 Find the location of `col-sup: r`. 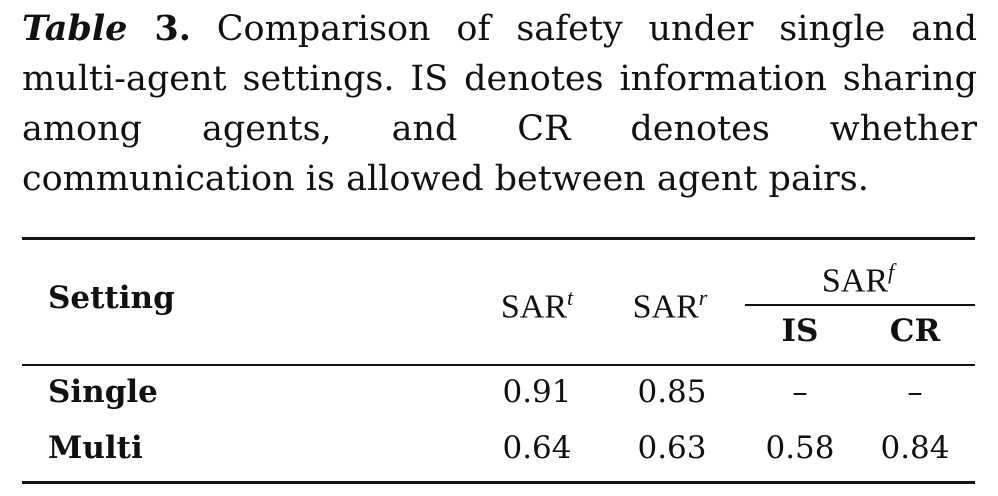

col-sup: r is located at coordinates (703, 297).